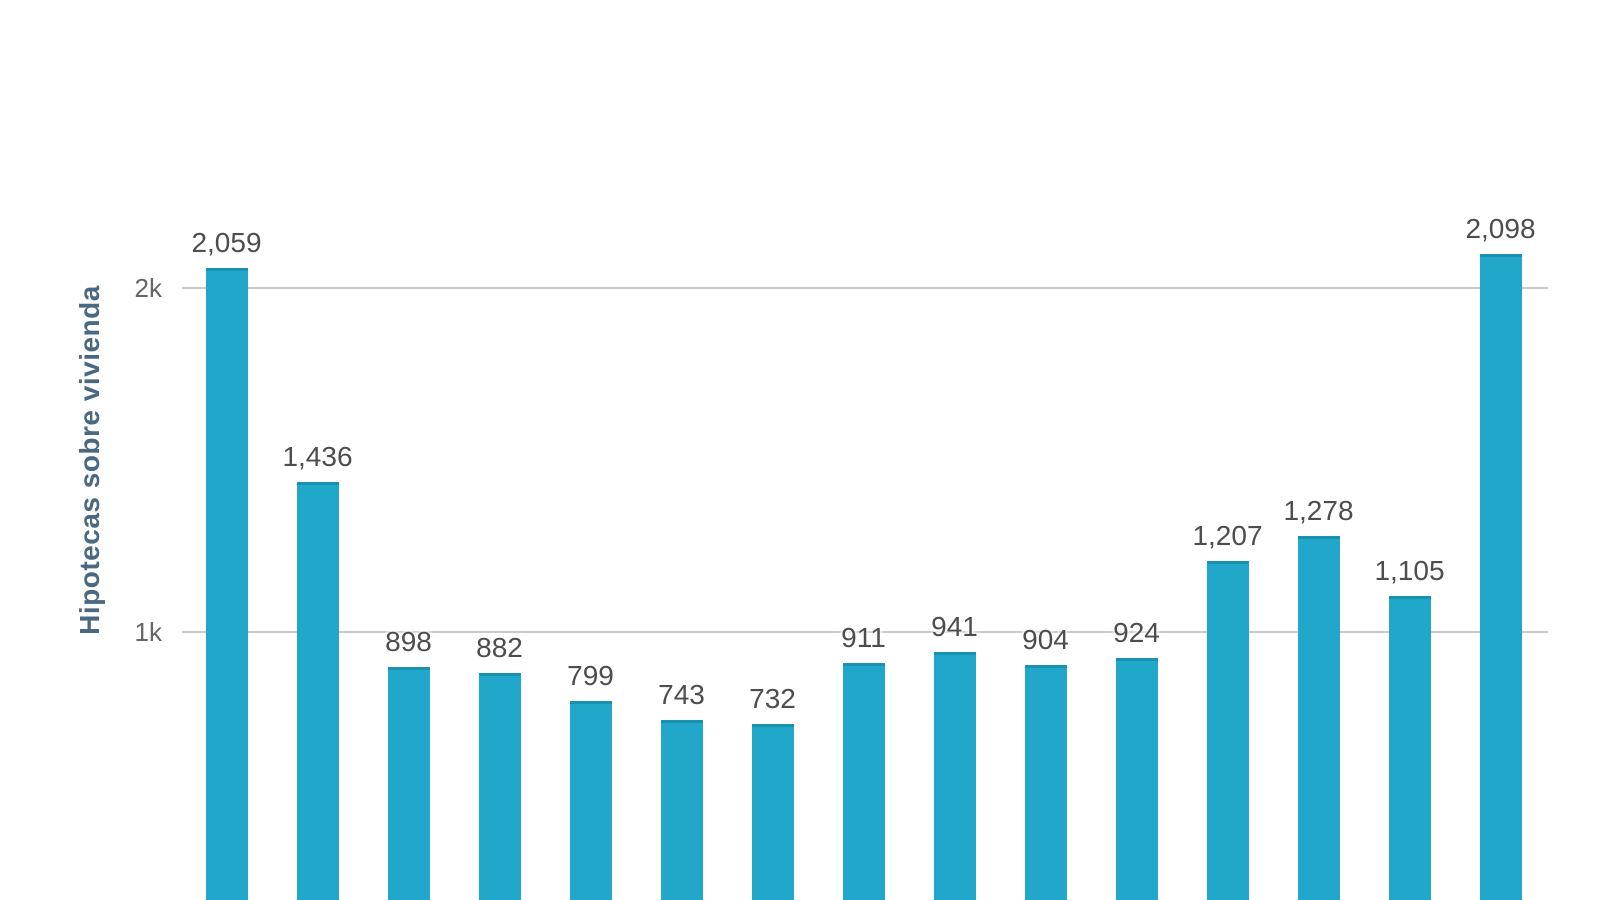  I want to click on bar-value-label: 1,105, so click(1409, 570).